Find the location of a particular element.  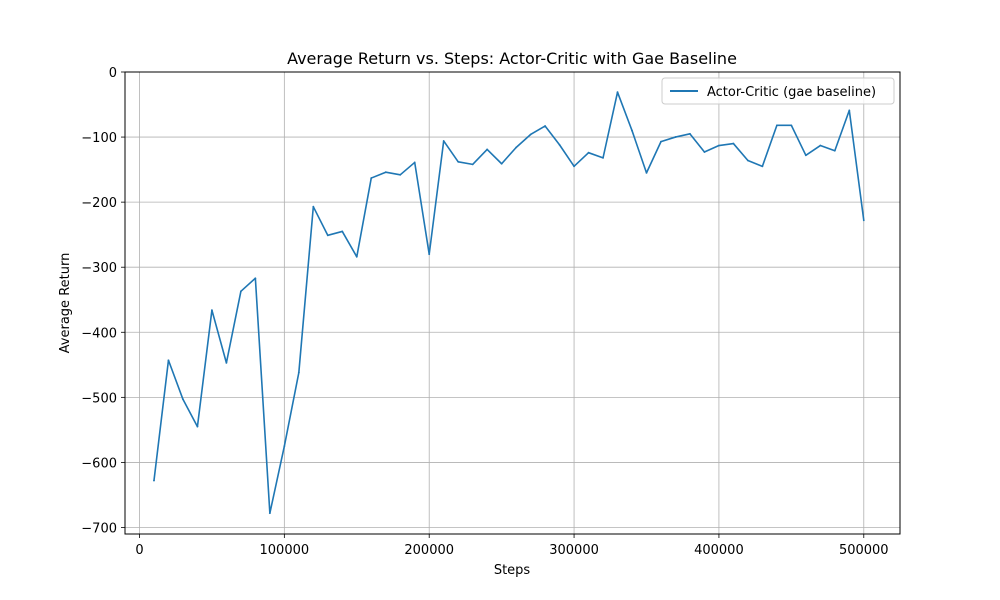

y-tick-label: −700 is located at coordinates (99, 528).